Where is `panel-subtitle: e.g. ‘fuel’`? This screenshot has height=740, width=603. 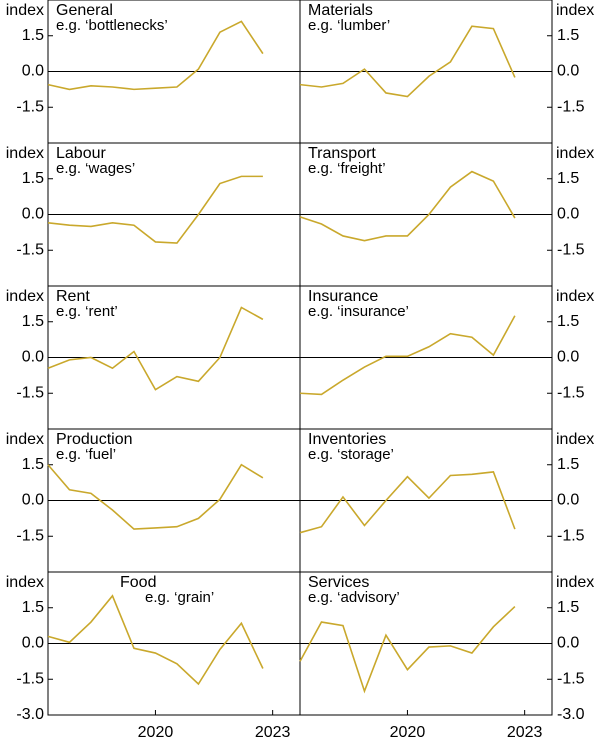
panel-subtitle: e.g. ‘fuel’ is located at coordinates (86, 454).